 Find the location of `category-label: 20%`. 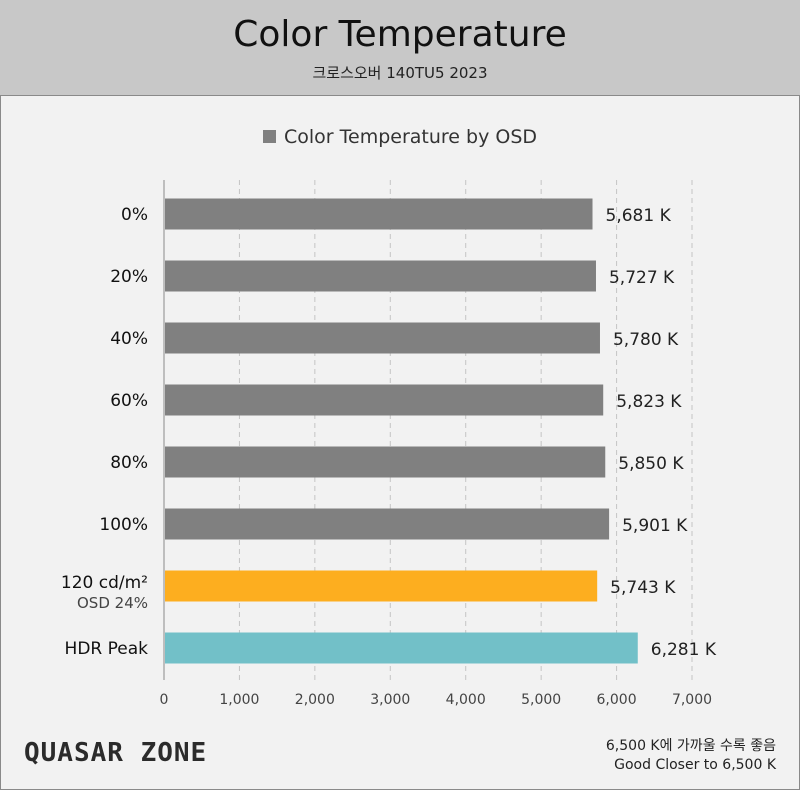

category-label: 20% is located at coordinates (129, 277).